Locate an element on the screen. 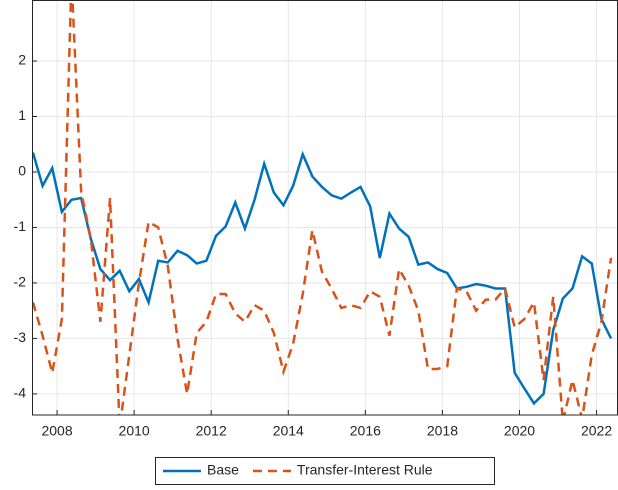  x-tick-label: 2014 is located at coordinates (288, 431).